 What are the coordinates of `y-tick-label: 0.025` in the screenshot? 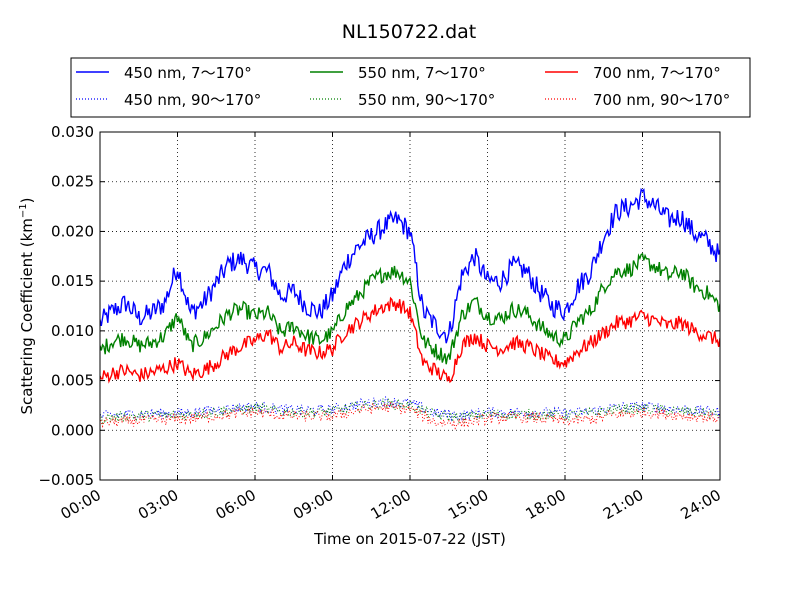 It's located at (72, 182).